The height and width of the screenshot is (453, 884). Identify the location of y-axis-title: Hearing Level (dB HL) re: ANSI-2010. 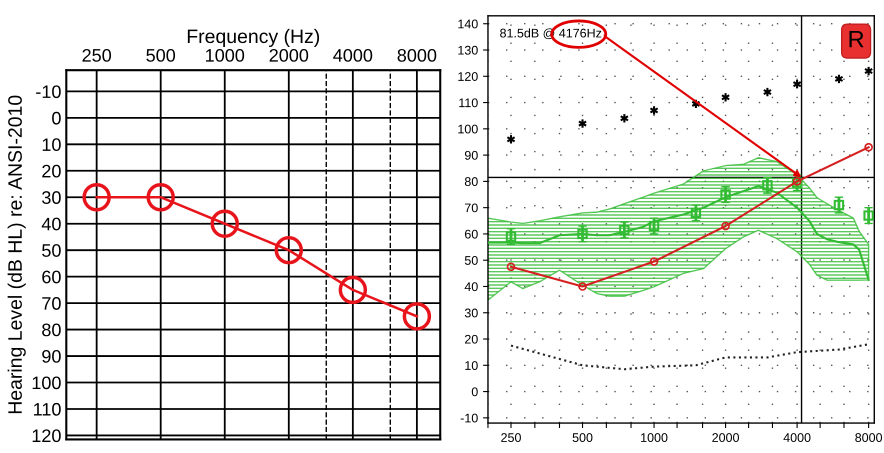
(17, 255).